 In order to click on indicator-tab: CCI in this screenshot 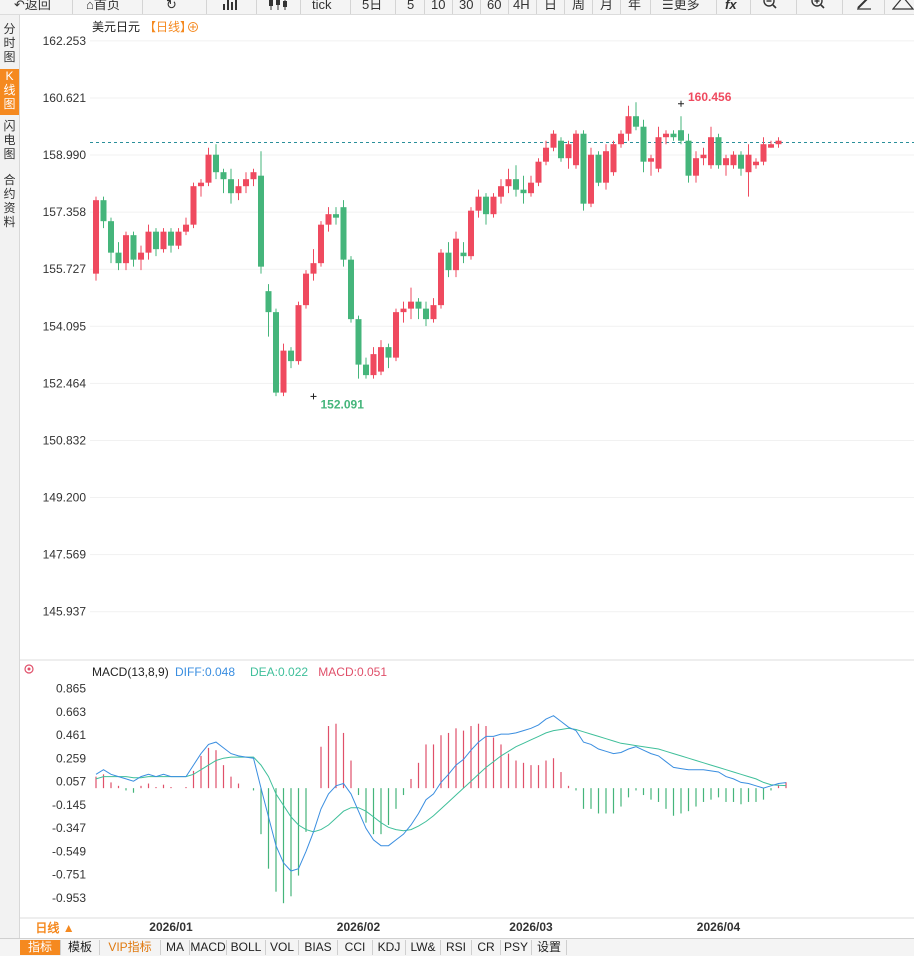, I will do `click(355, 947)`.